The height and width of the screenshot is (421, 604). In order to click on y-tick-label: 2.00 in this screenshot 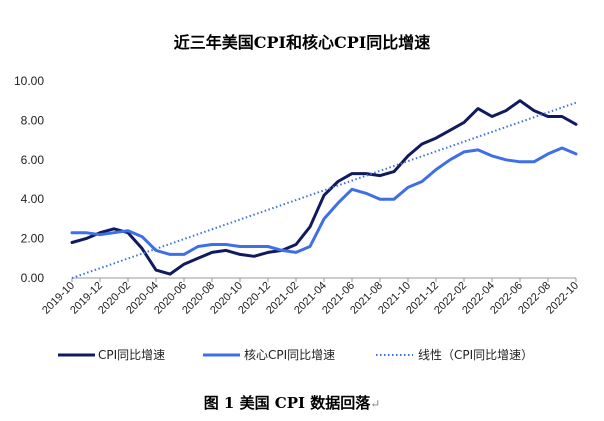, I will do `click(33, 239)`.